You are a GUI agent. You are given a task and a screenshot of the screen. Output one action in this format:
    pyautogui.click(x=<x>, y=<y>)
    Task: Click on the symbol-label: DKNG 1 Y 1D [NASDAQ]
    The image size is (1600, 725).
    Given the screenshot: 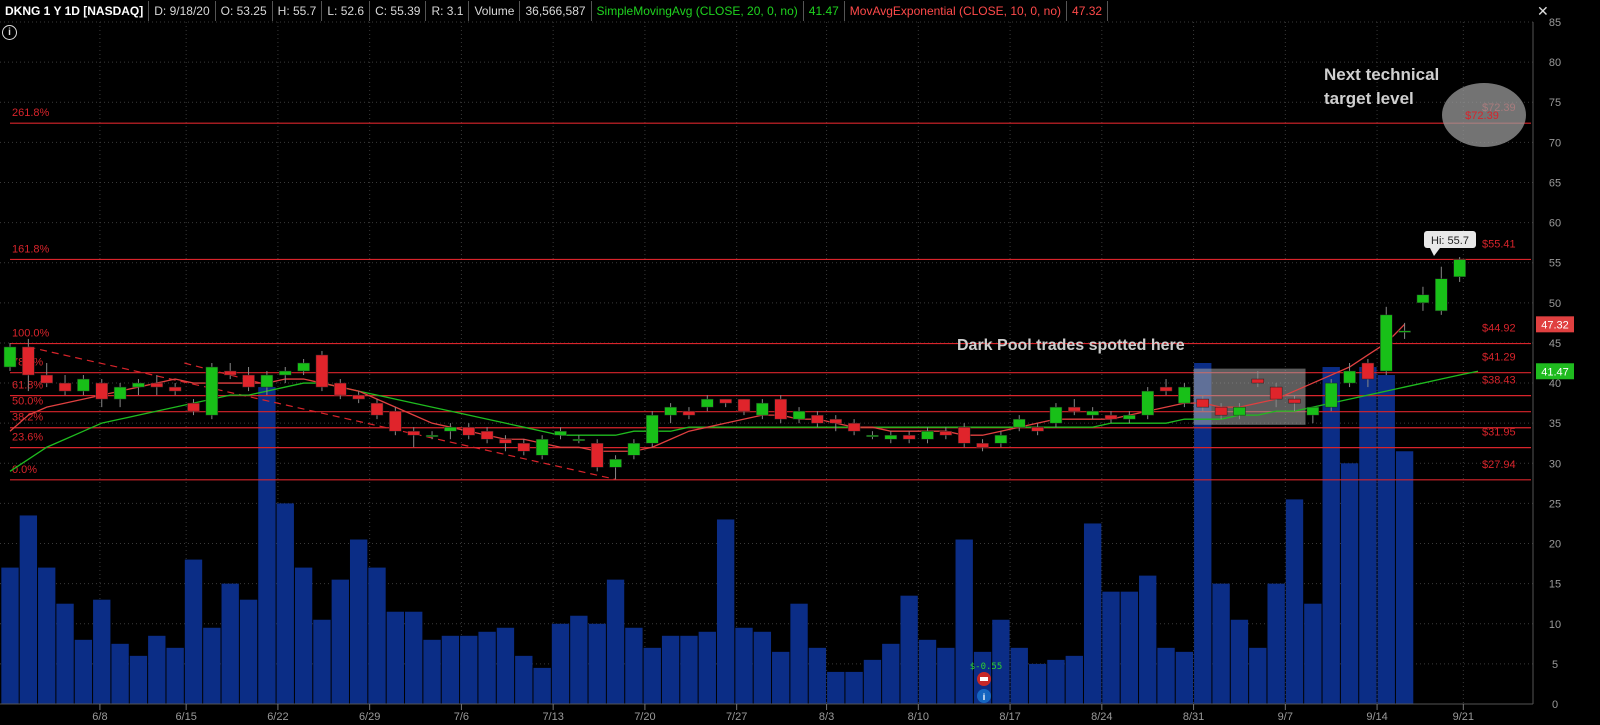 What is the action you would take?
    pyautogui.click(x=75, y=11)
    